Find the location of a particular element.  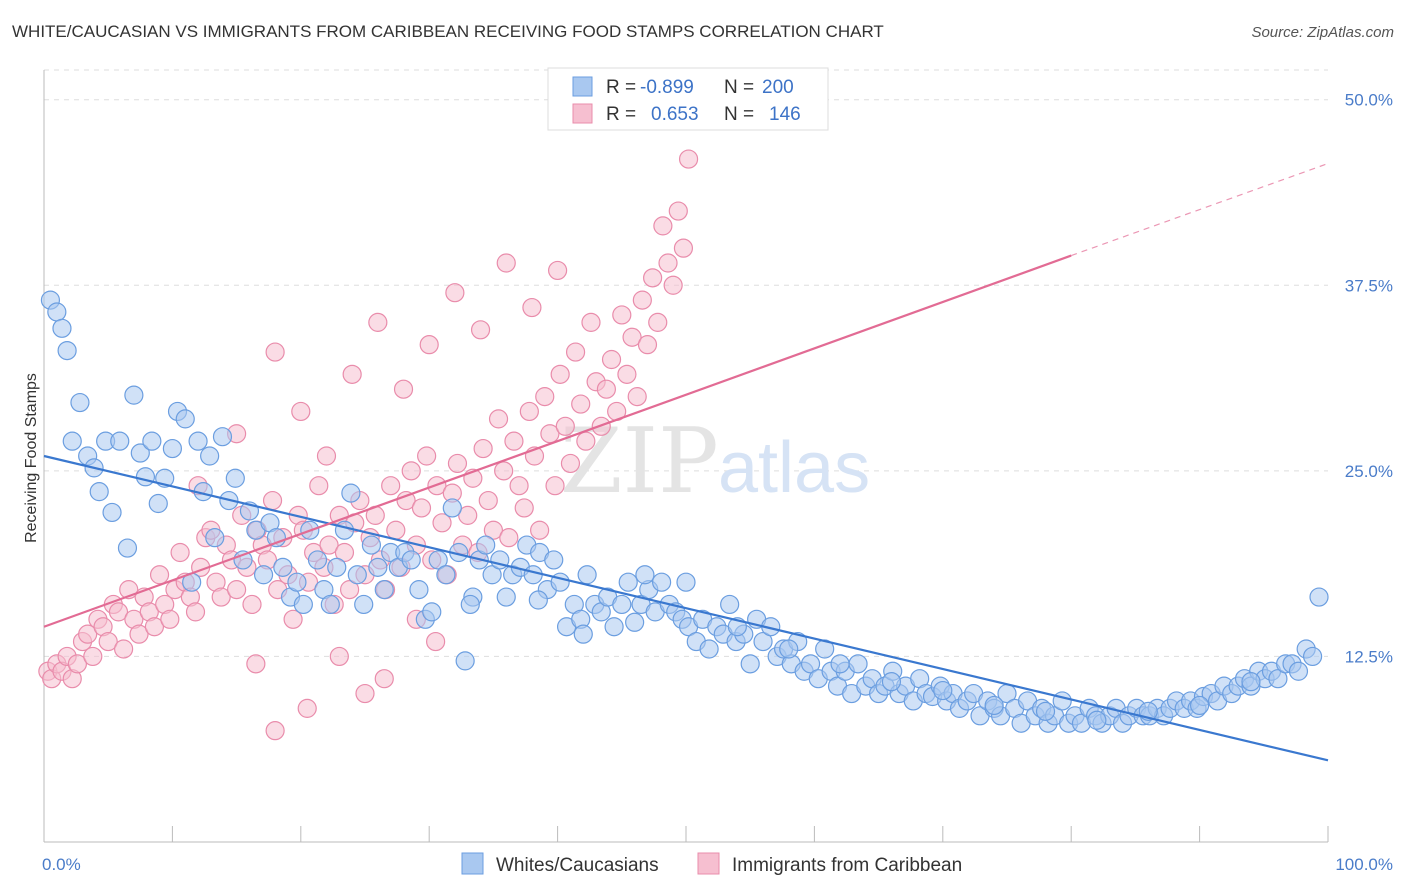

legend-n-label-1: N = is located at coordinates (739, 87).